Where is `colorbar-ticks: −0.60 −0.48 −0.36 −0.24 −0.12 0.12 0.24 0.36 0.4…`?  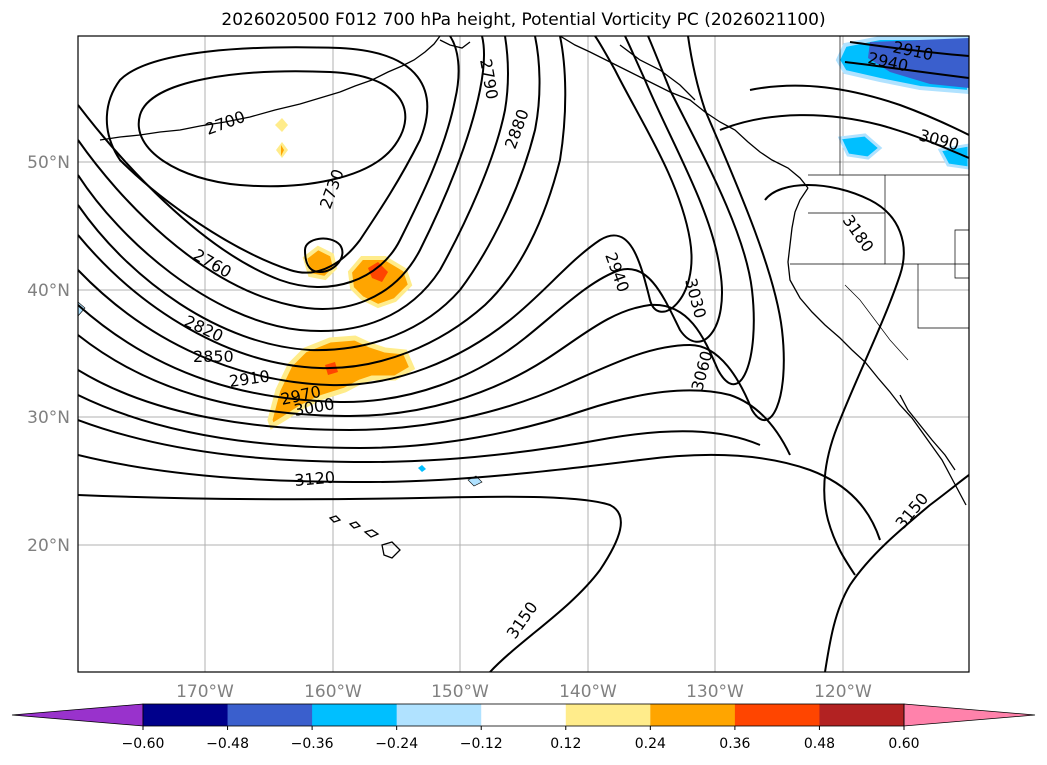
colorbar-ticks: −0.60 −0.48 −0.36 −0.24 −0.12 0.12 0.24 0.36 0.4… is located at coordinates (521, 739).